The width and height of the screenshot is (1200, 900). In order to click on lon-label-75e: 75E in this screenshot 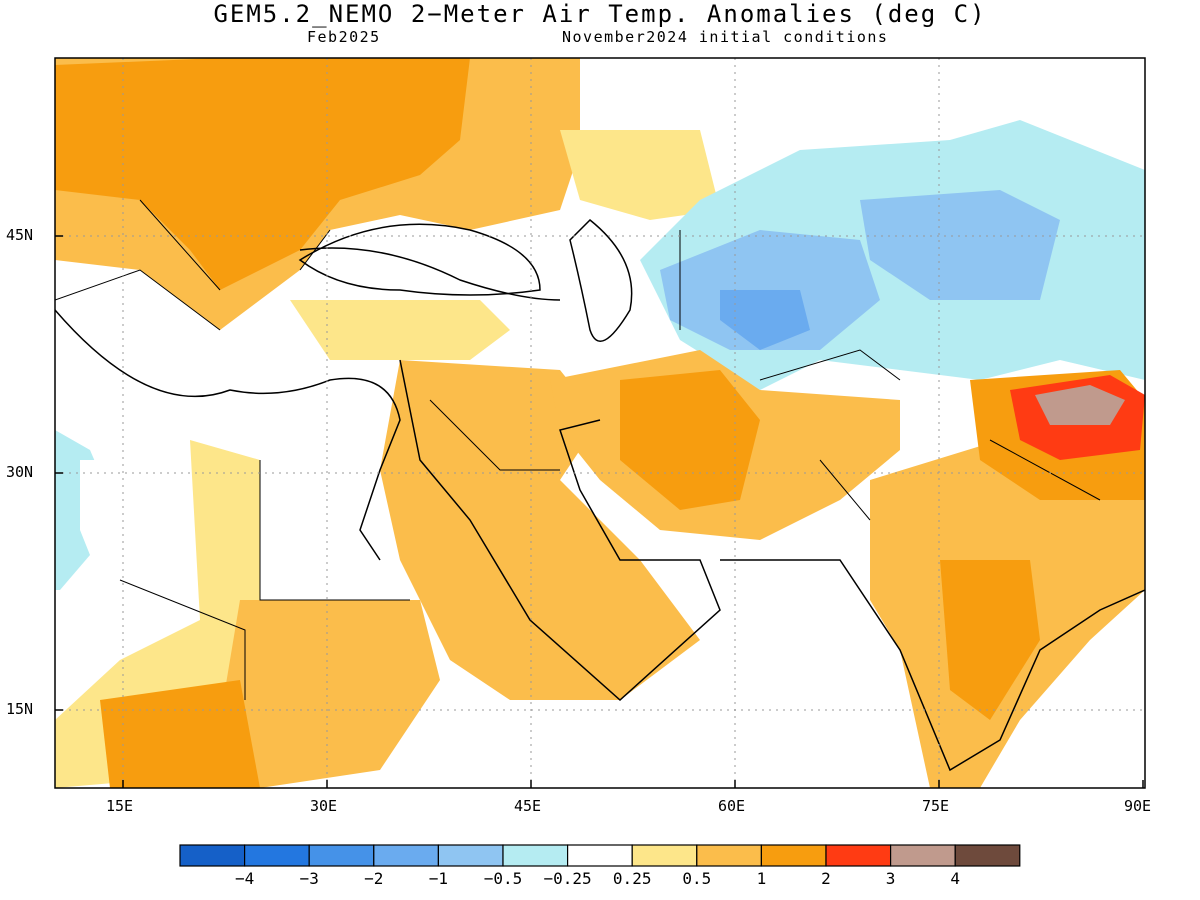, I will do `click(936, 806)`.